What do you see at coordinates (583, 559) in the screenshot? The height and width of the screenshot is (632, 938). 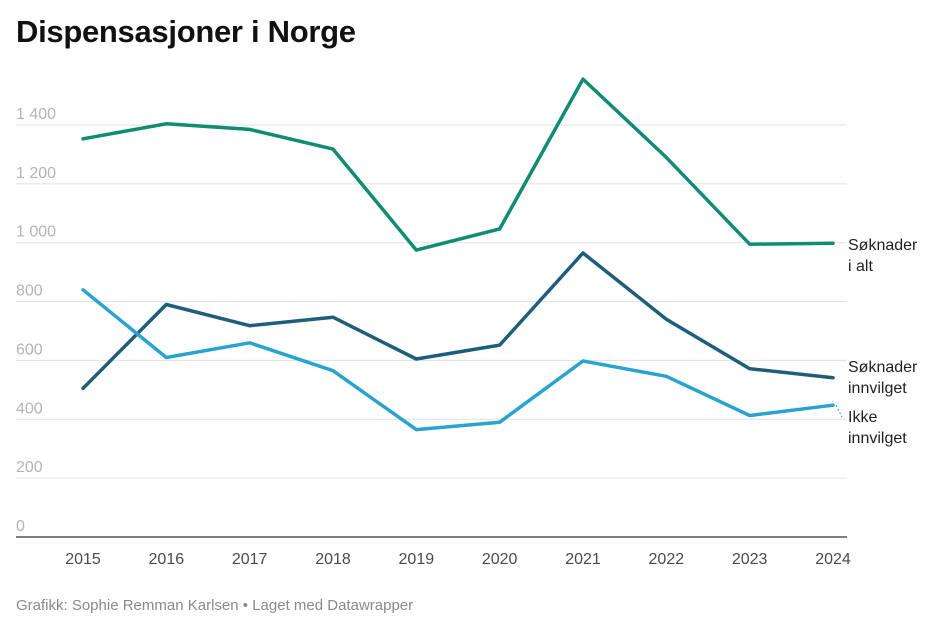 I see `x-tick-label: 2021` at bounding box center [583, 559].